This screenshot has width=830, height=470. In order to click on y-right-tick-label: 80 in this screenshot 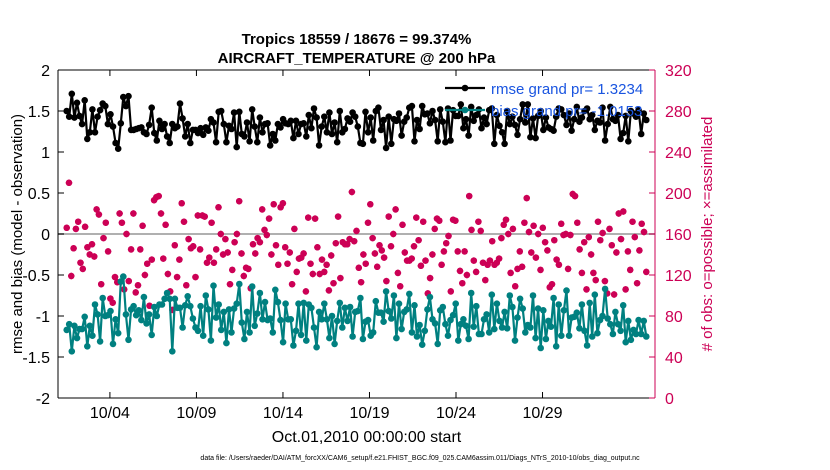, I will do `click(674, 317)`.